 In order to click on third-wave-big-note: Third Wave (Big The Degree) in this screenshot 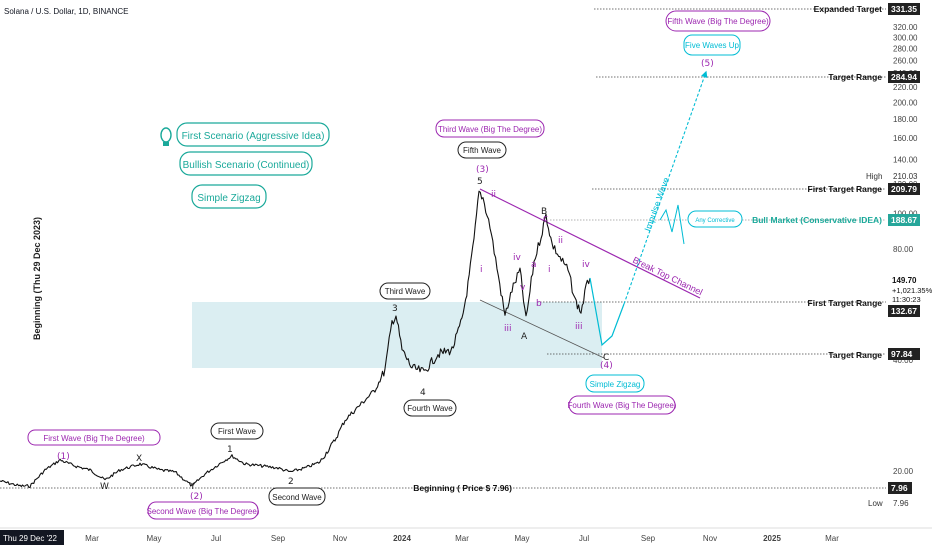, I will do `click(490, 128)`.